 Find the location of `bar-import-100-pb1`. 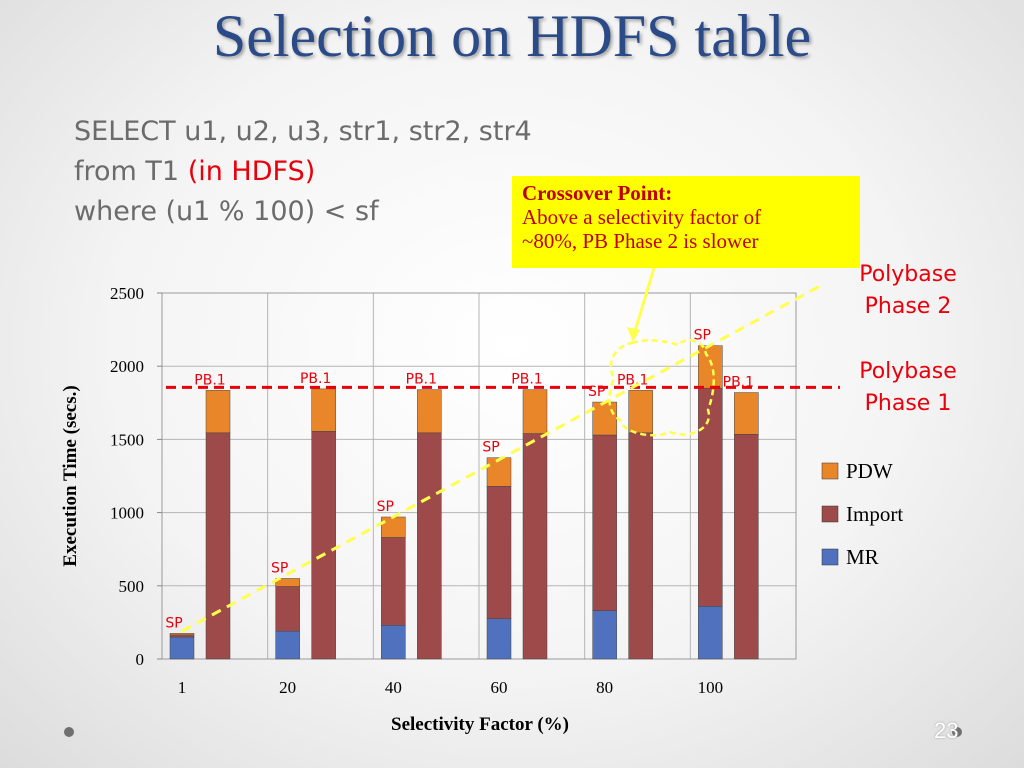

bar-import-100-pb1 is located at coordinates (746, 547).